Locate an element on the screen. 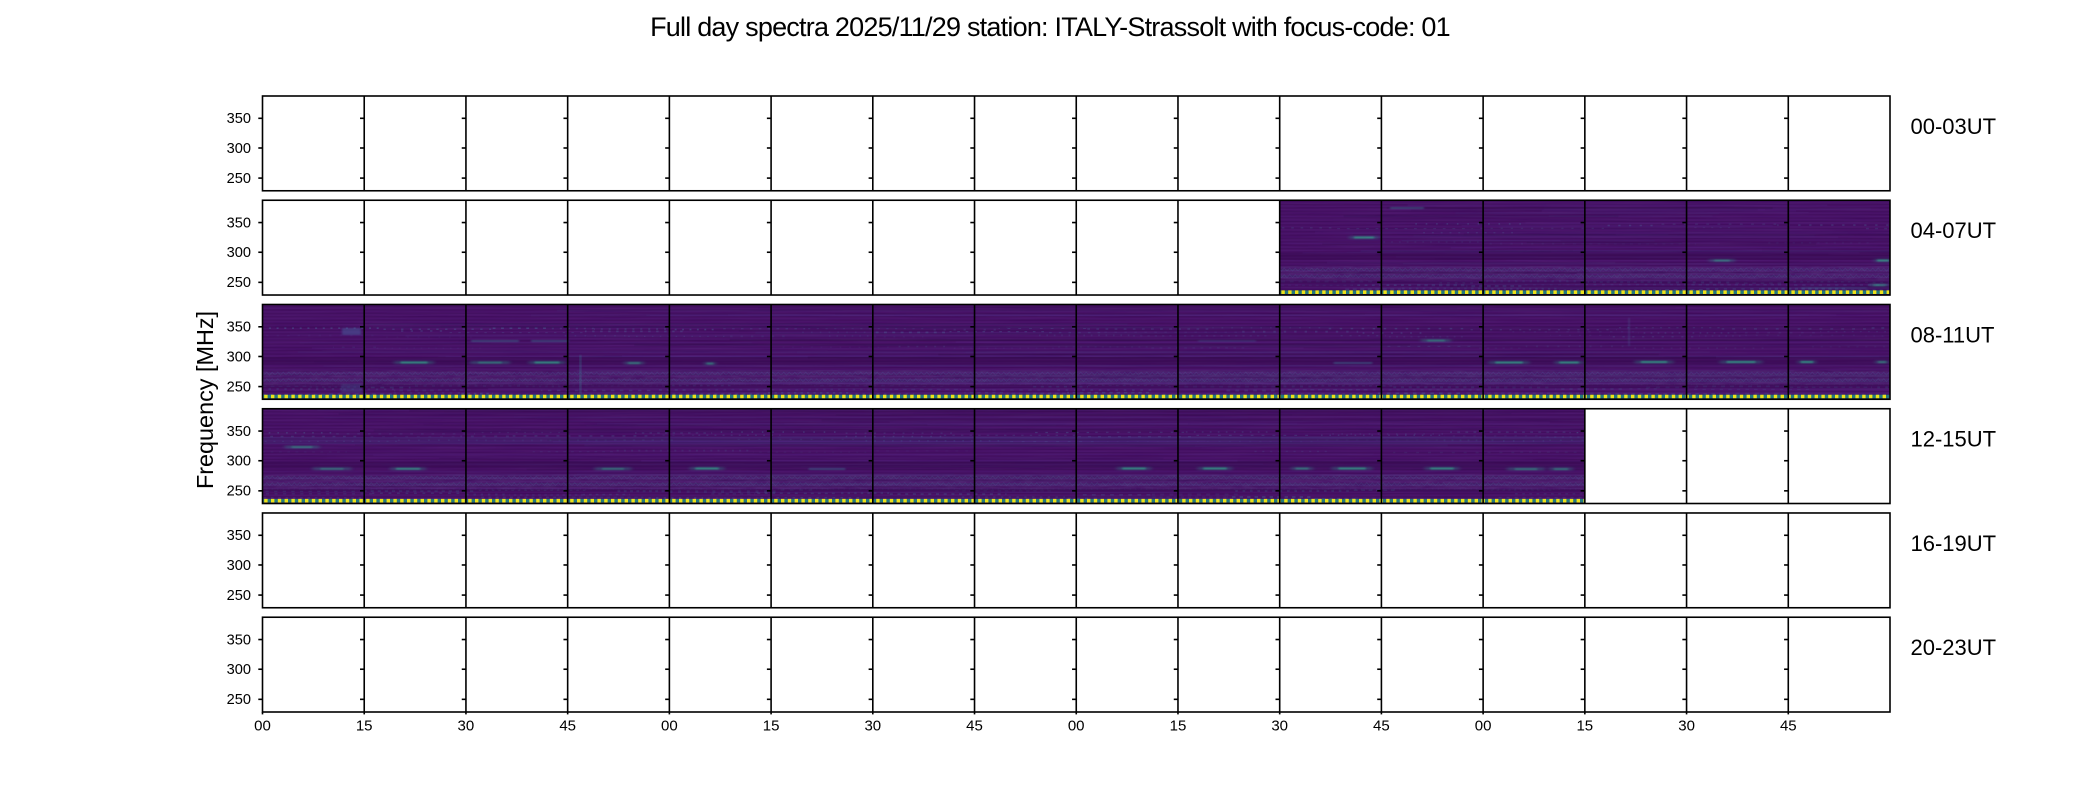 This screenshot has width=2100, height=800. svg-text: 08-11UT is located at coordinates (1953, 335).